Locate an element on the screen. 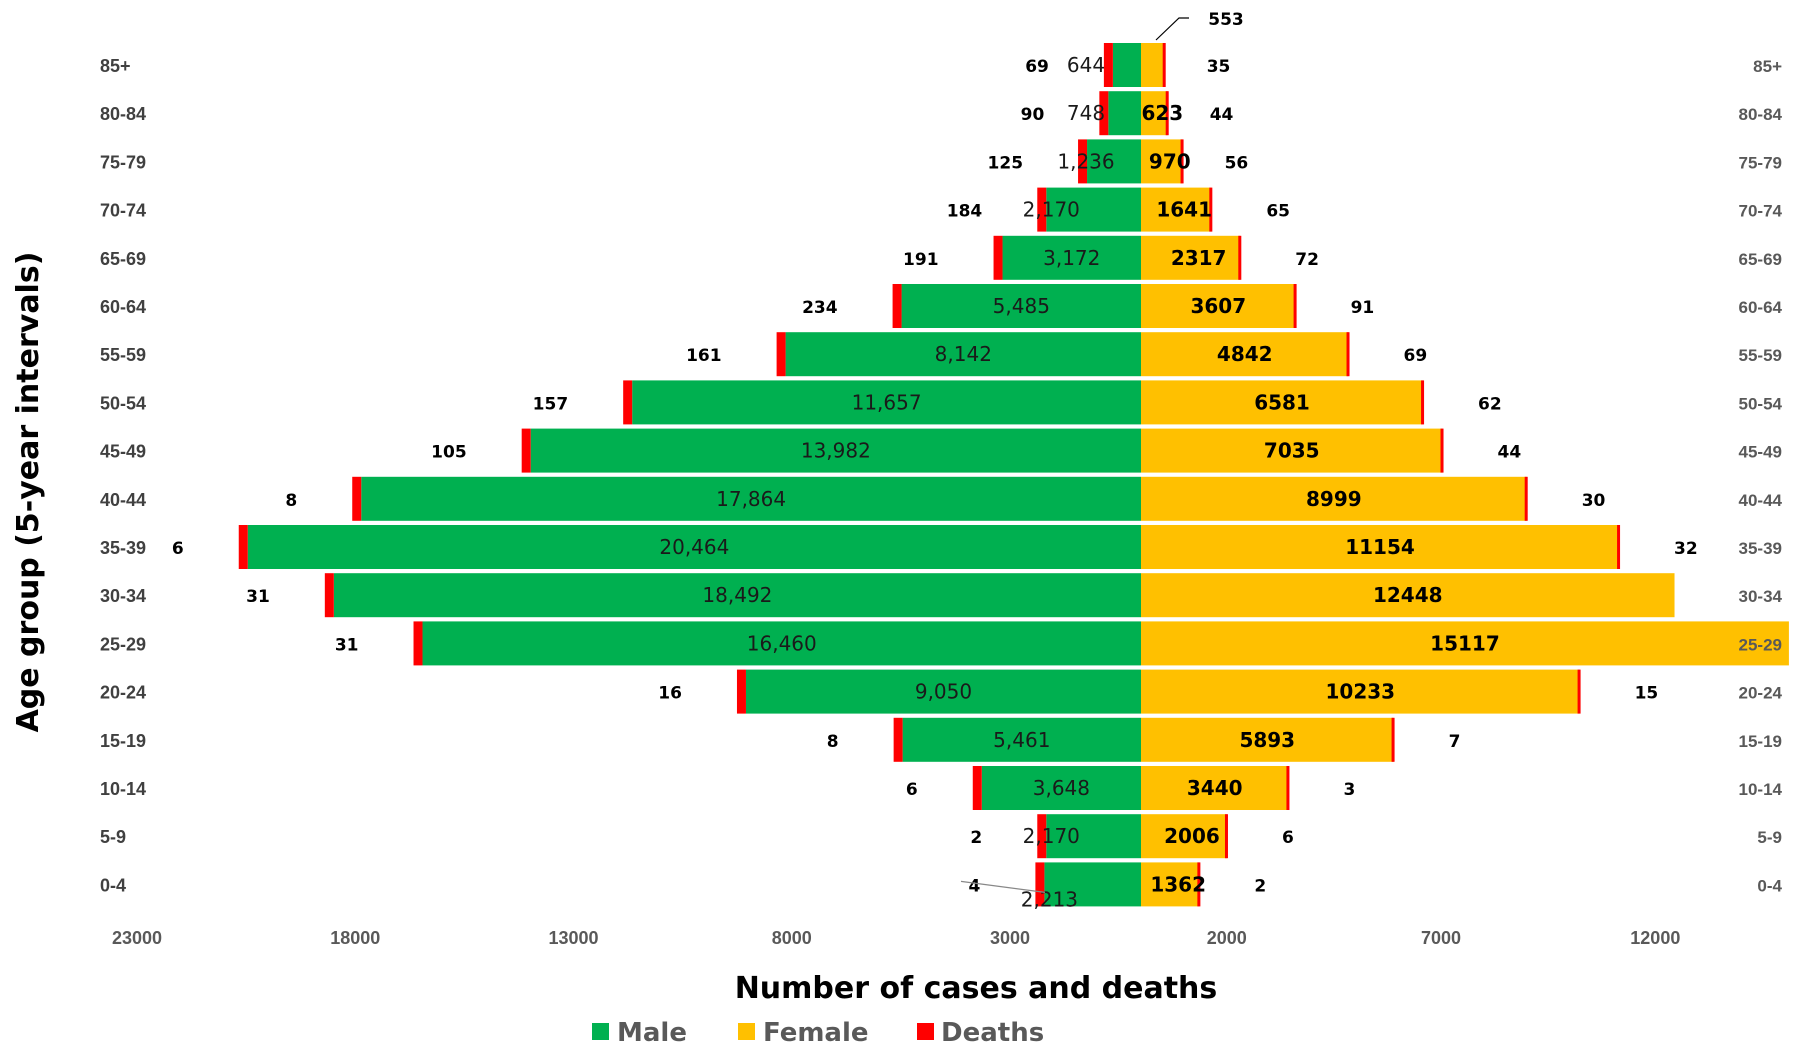 The width and height of the screenshot is (1818, 1050). female-death-label-80-84: 44 is located at coordinates (1222, 115).